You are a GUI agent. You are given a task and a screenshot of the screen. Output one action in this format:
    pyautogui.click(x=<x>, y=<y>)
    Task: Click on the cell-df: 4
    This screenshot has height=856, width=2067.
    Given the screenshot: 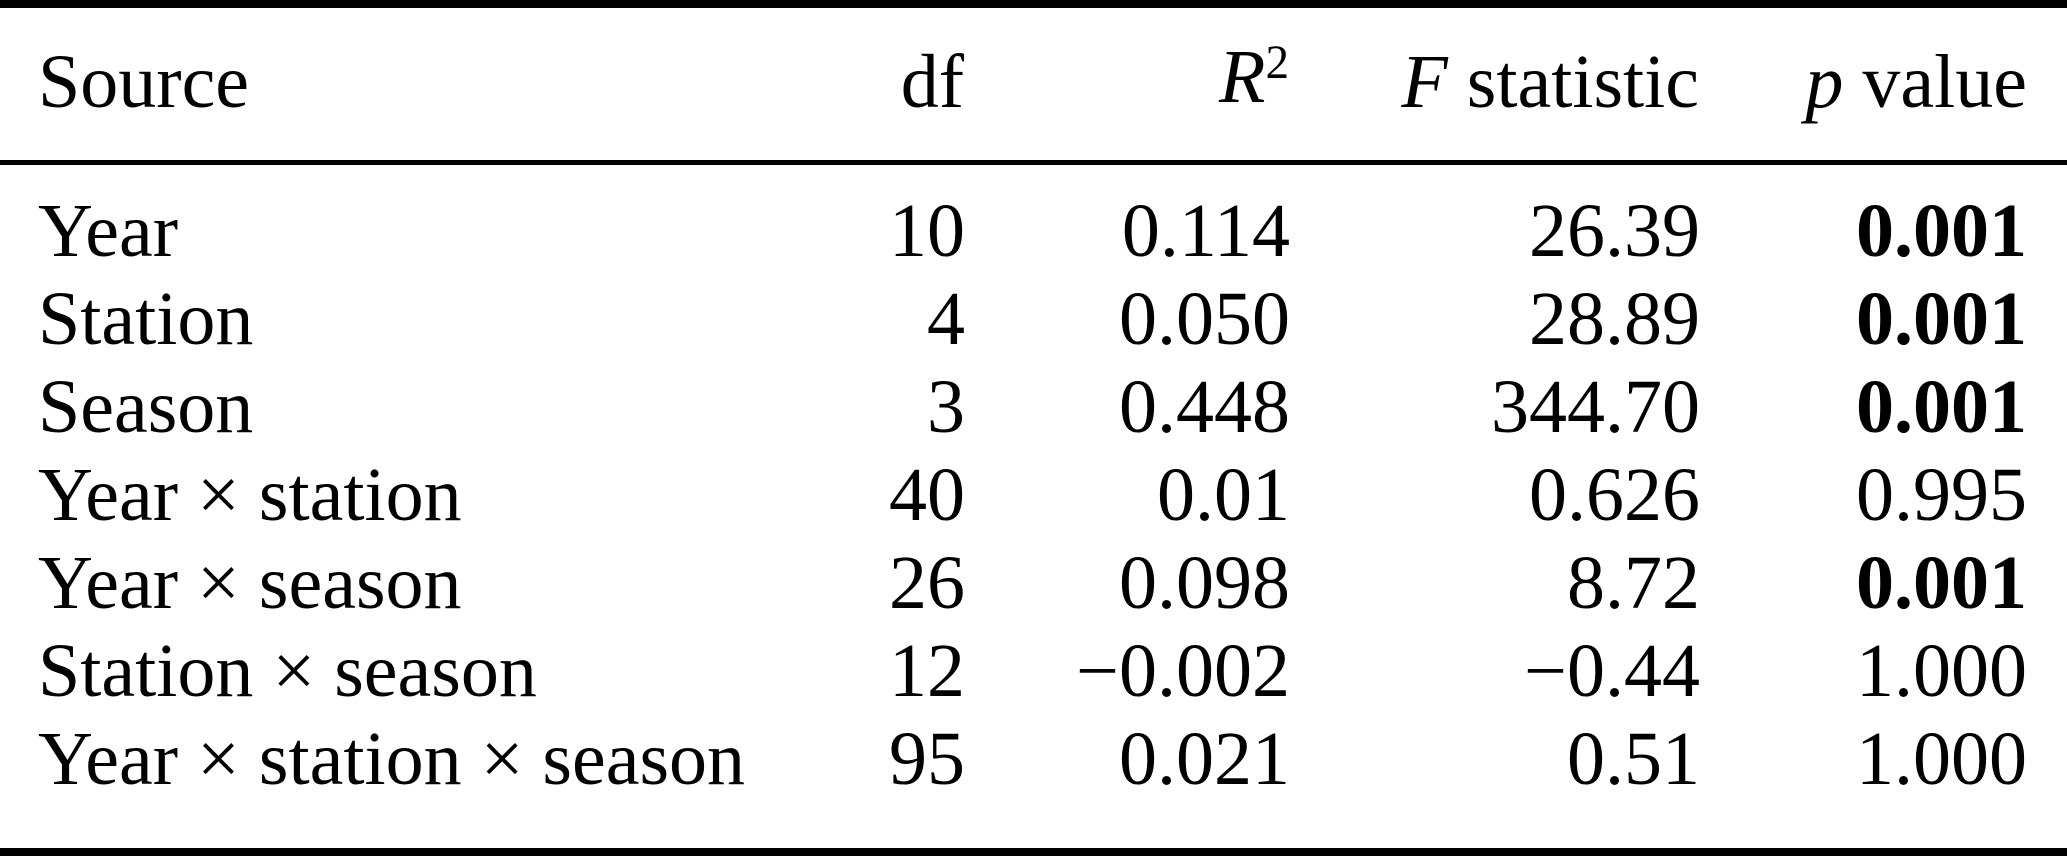 What is the action you would take?
    pyautogui.click(x=946, y=319)
    